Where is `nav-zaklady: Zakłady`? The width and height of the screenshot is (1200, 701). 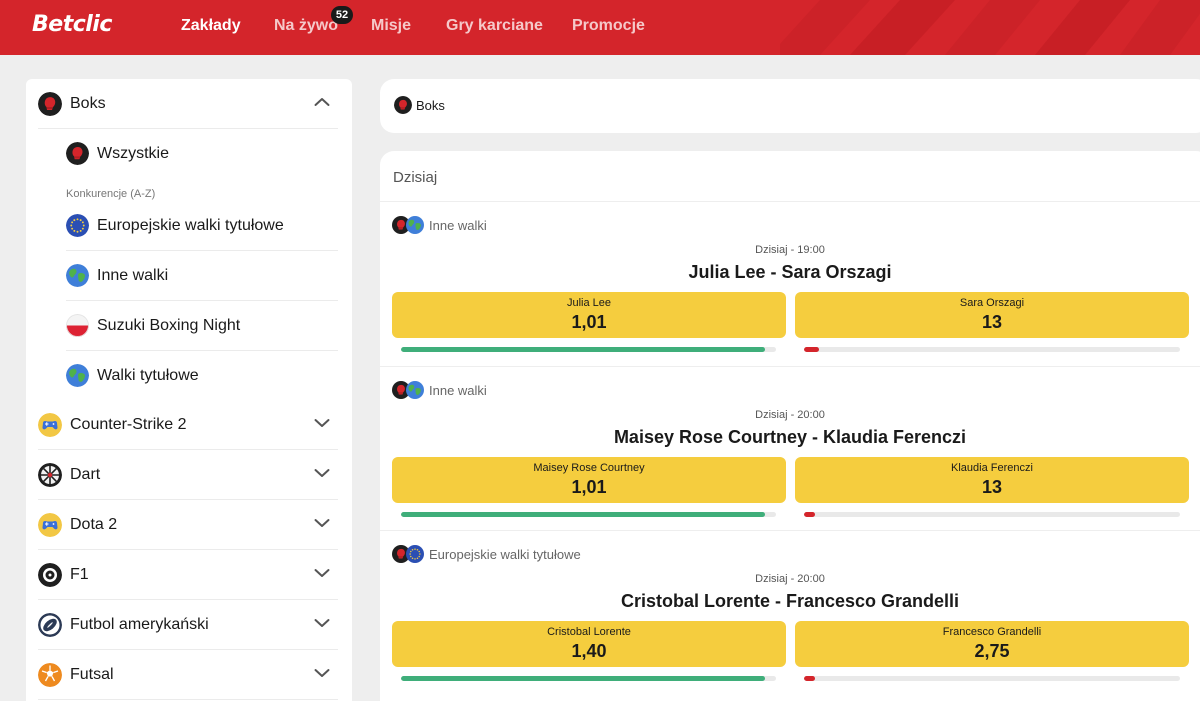
nav-zaklady: Zakłady is located at coordinates (211, 25).